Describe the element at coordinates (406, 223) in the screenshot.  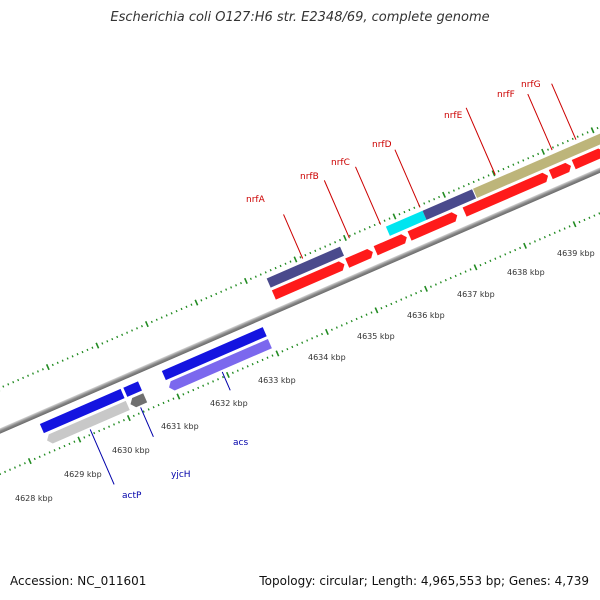
I see `feature-cyan-nrfC` at that location.